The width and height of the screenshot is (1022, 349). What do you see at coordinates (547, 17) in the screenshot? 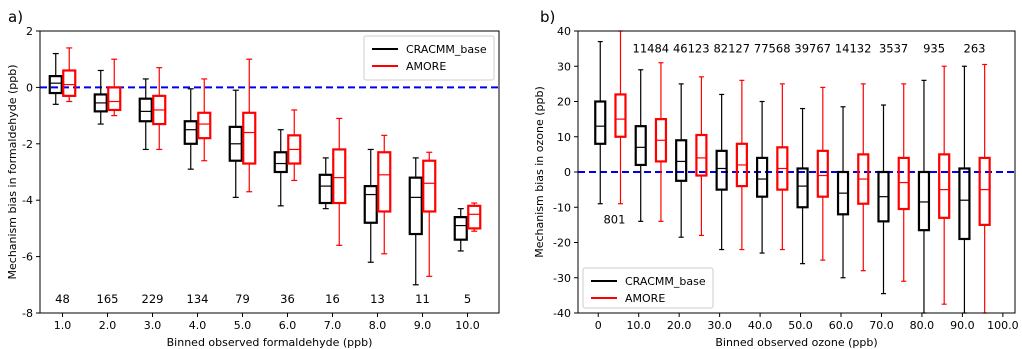
I see `panel-label: b)` at bounding box center [547, 17].